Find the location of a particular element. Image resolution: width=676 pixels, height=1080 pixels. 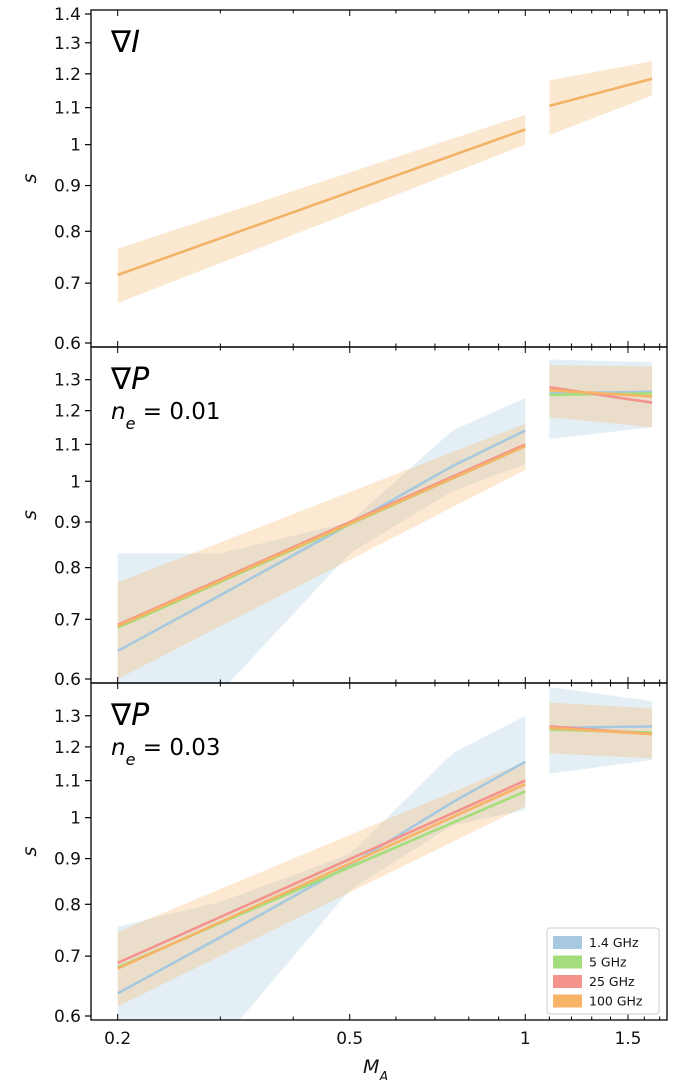

confidence-band-series-seg1 is located at coordinates (321, 209).